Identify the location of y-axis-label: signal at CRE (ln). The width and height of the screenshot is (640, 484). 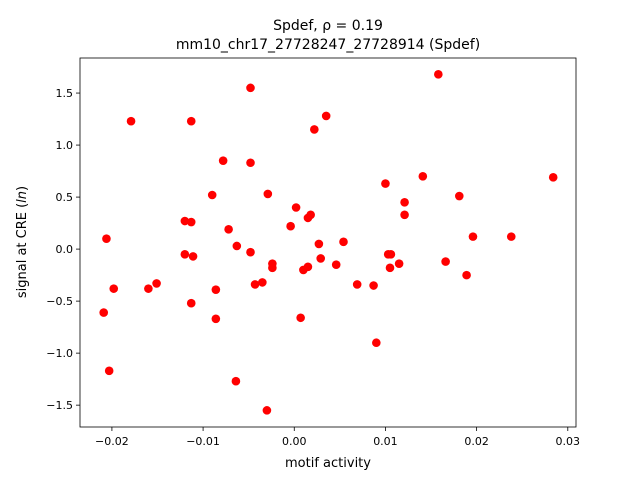
(22, 242).